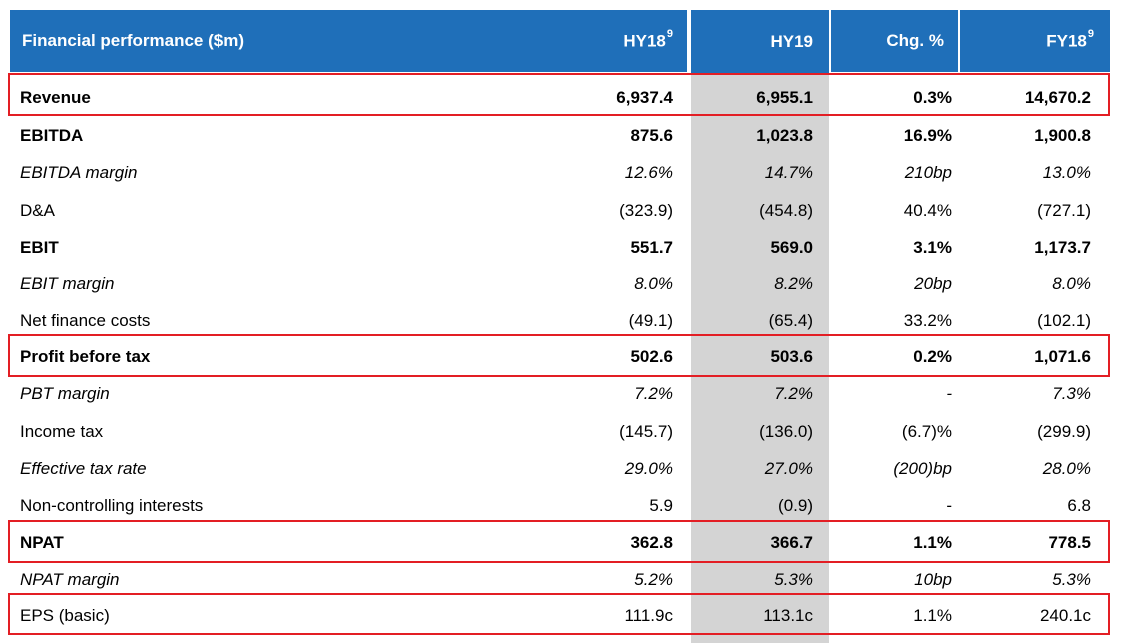 The width and height of the screenshot is (1121, 643). I want to click on row-label: NPAT margin, so click(70, 579).